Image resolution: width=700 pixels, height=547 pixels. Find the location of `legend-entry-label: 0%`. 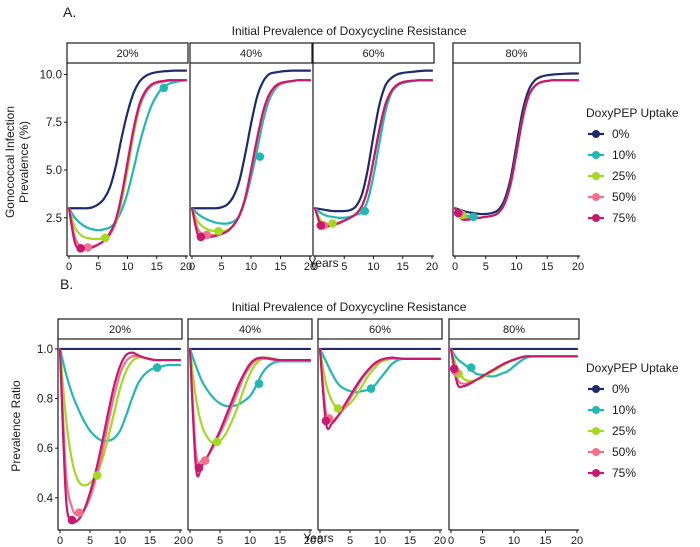

legend-entry-label: 0% is located at coordinates (621, 389).